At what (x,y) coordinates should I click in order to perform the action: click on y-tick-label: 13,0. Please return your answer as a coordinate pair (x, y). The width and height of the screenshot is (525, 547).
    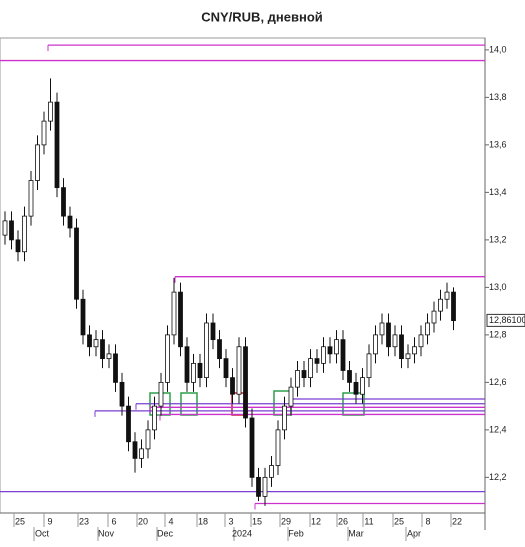
    Looking at the image, I should click on (498, 287).